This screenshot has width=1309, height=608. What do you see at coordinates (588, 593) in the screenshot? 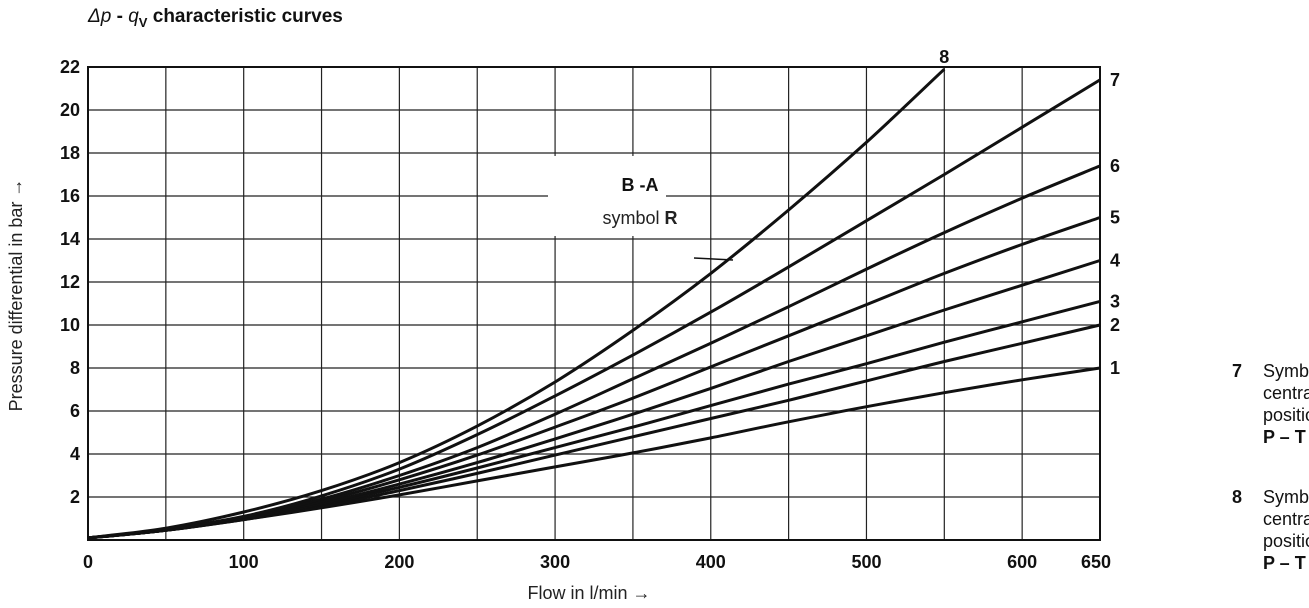
I see `x-axis-label: Flow in l/min →` at bounding box center [588, 593].